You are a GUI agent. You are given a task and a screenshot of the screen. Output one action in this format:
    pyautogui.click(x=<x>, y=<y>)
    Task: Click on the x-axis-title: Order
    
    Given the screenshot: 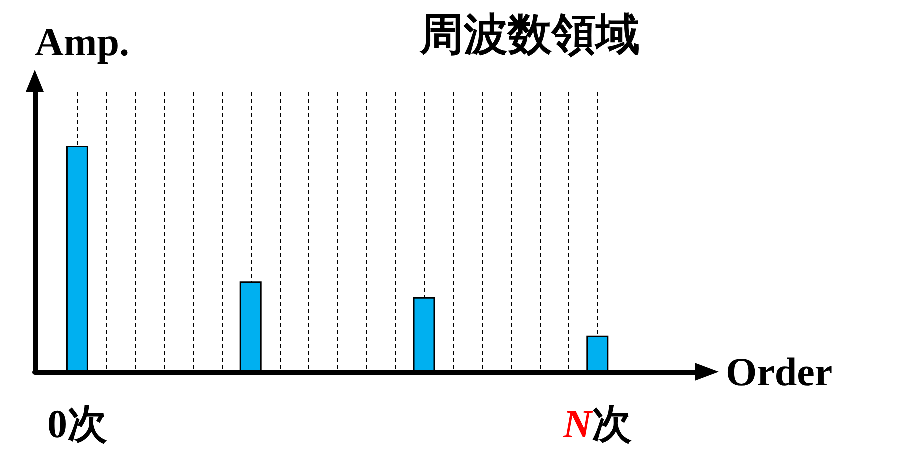 What is the action you would take?
    pyautogui.click(x=779, y=372)
    